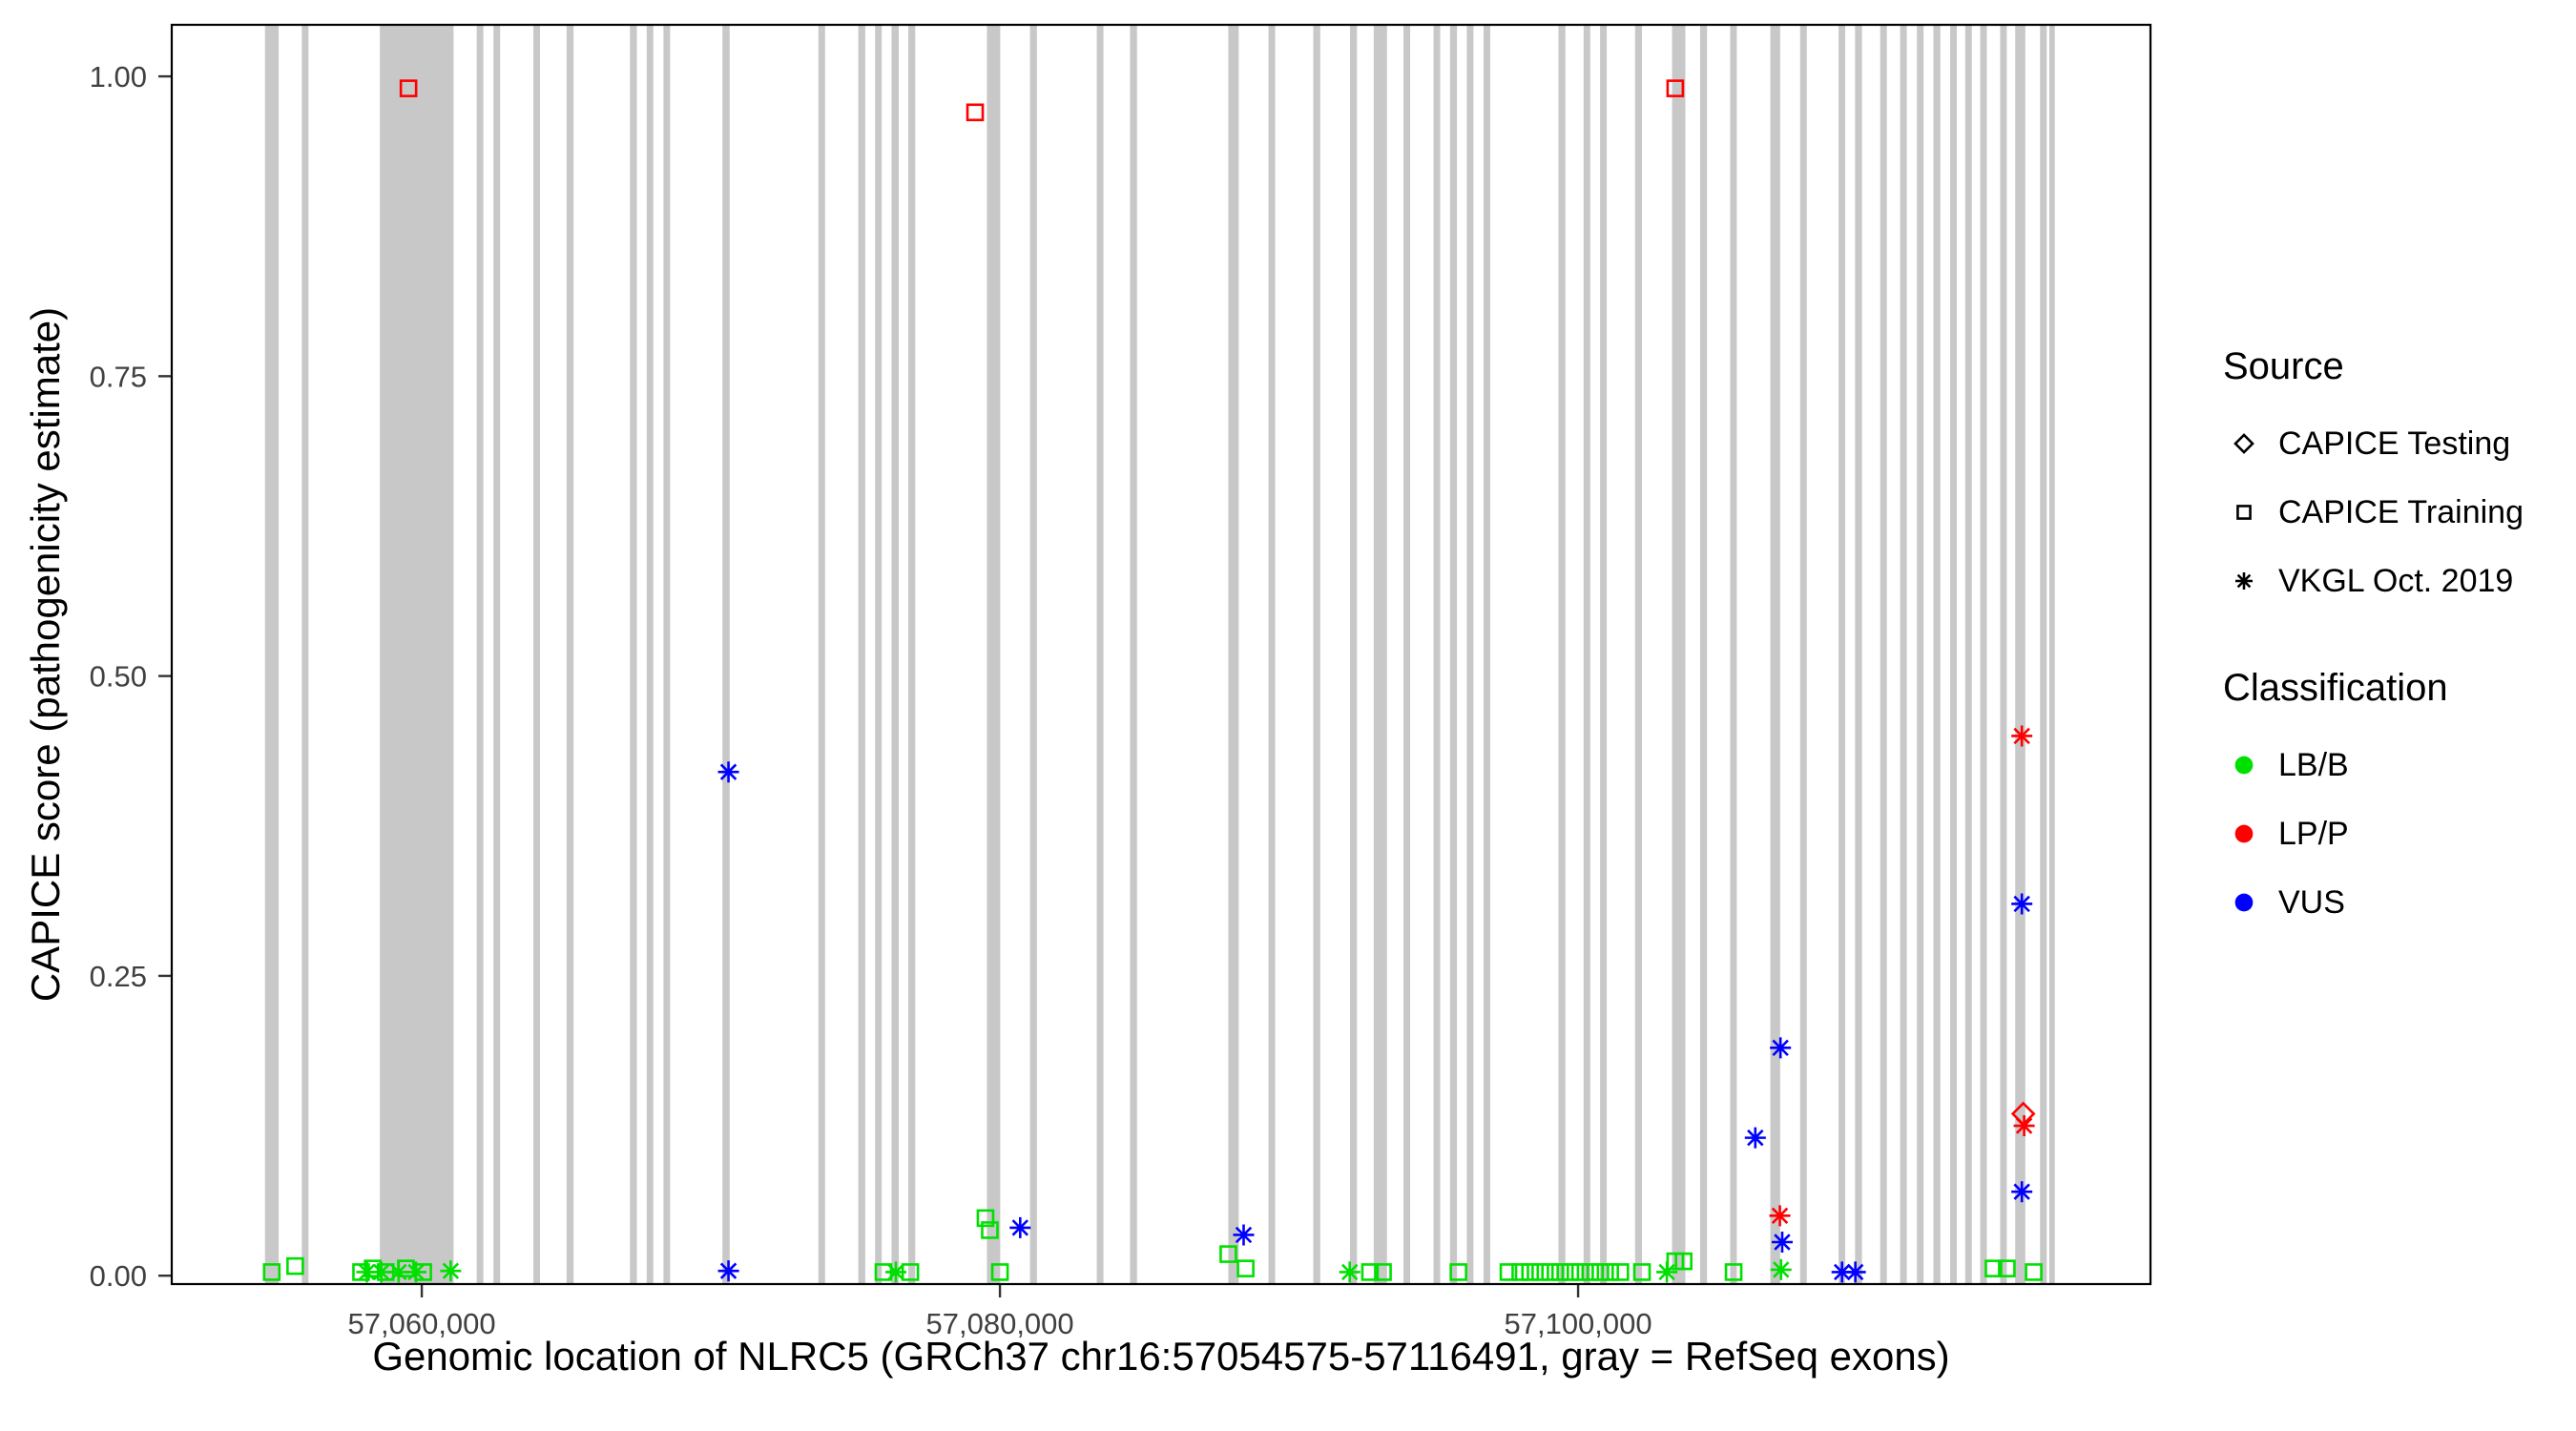 This screenshot has height=1431, width=2576. I want to click on legend-item-label: LP/P, so click(2313, 833).